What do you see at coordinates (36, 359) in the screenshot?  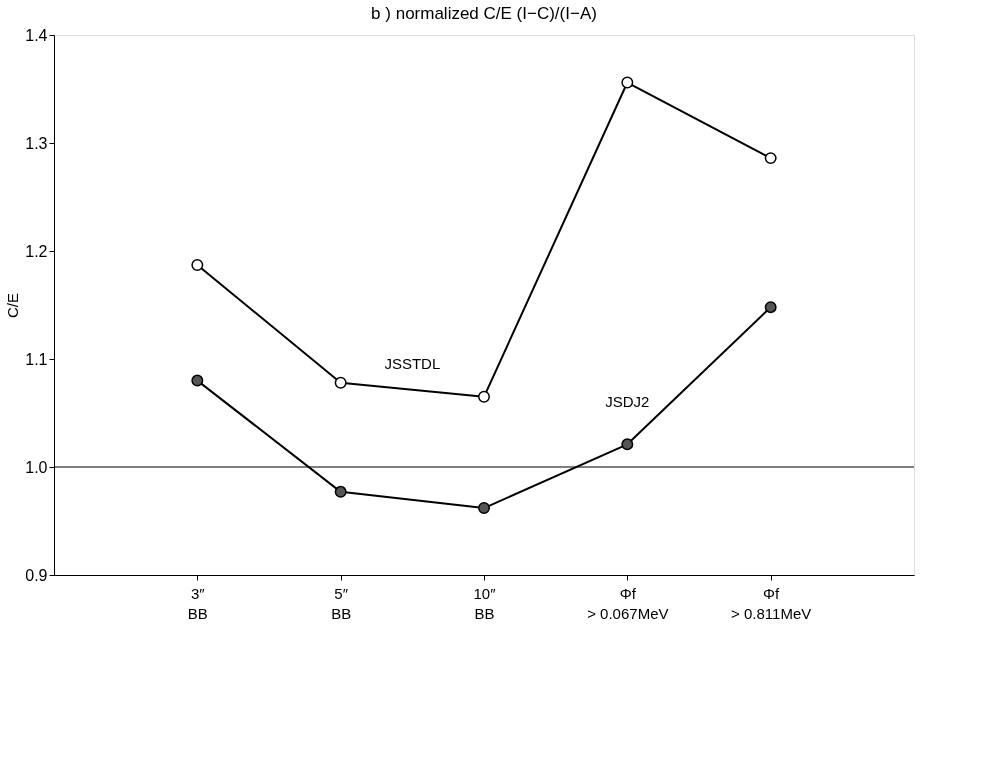 I see `y-tick-label: 1.1` at bounding box center [36, 359].